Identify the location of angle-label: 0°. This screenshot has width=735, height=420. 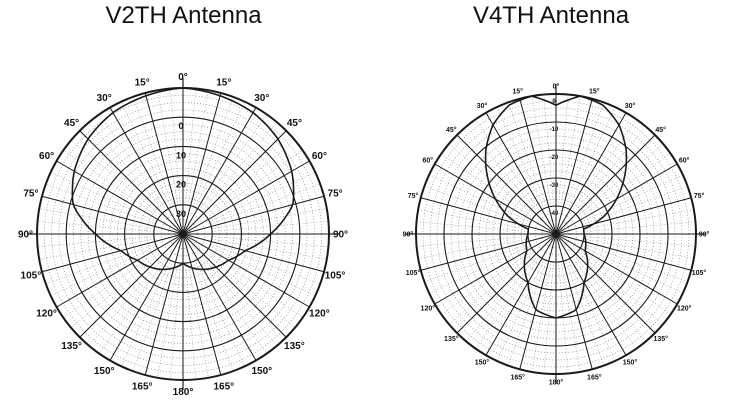
(183, 77).